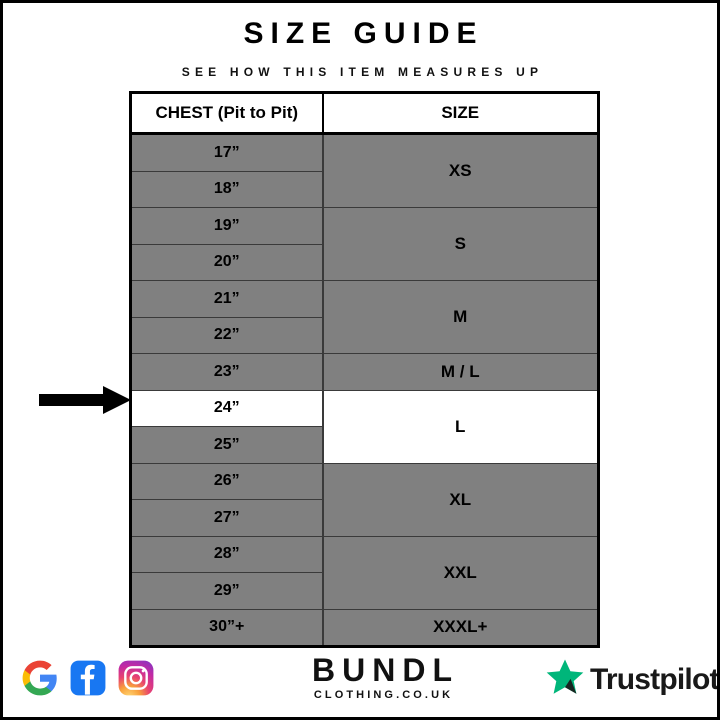  I want to click on chest-measurement-cell: 19”, so click(227, 226).